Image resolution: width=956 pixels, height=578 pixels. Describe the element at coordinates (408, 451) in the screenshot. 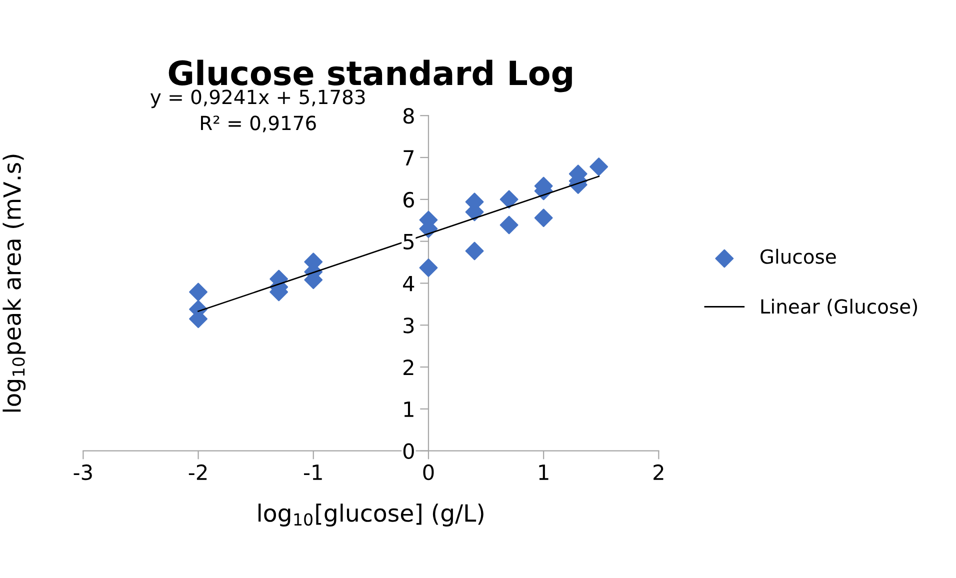

I see `y-tick-label: 0` at that location.